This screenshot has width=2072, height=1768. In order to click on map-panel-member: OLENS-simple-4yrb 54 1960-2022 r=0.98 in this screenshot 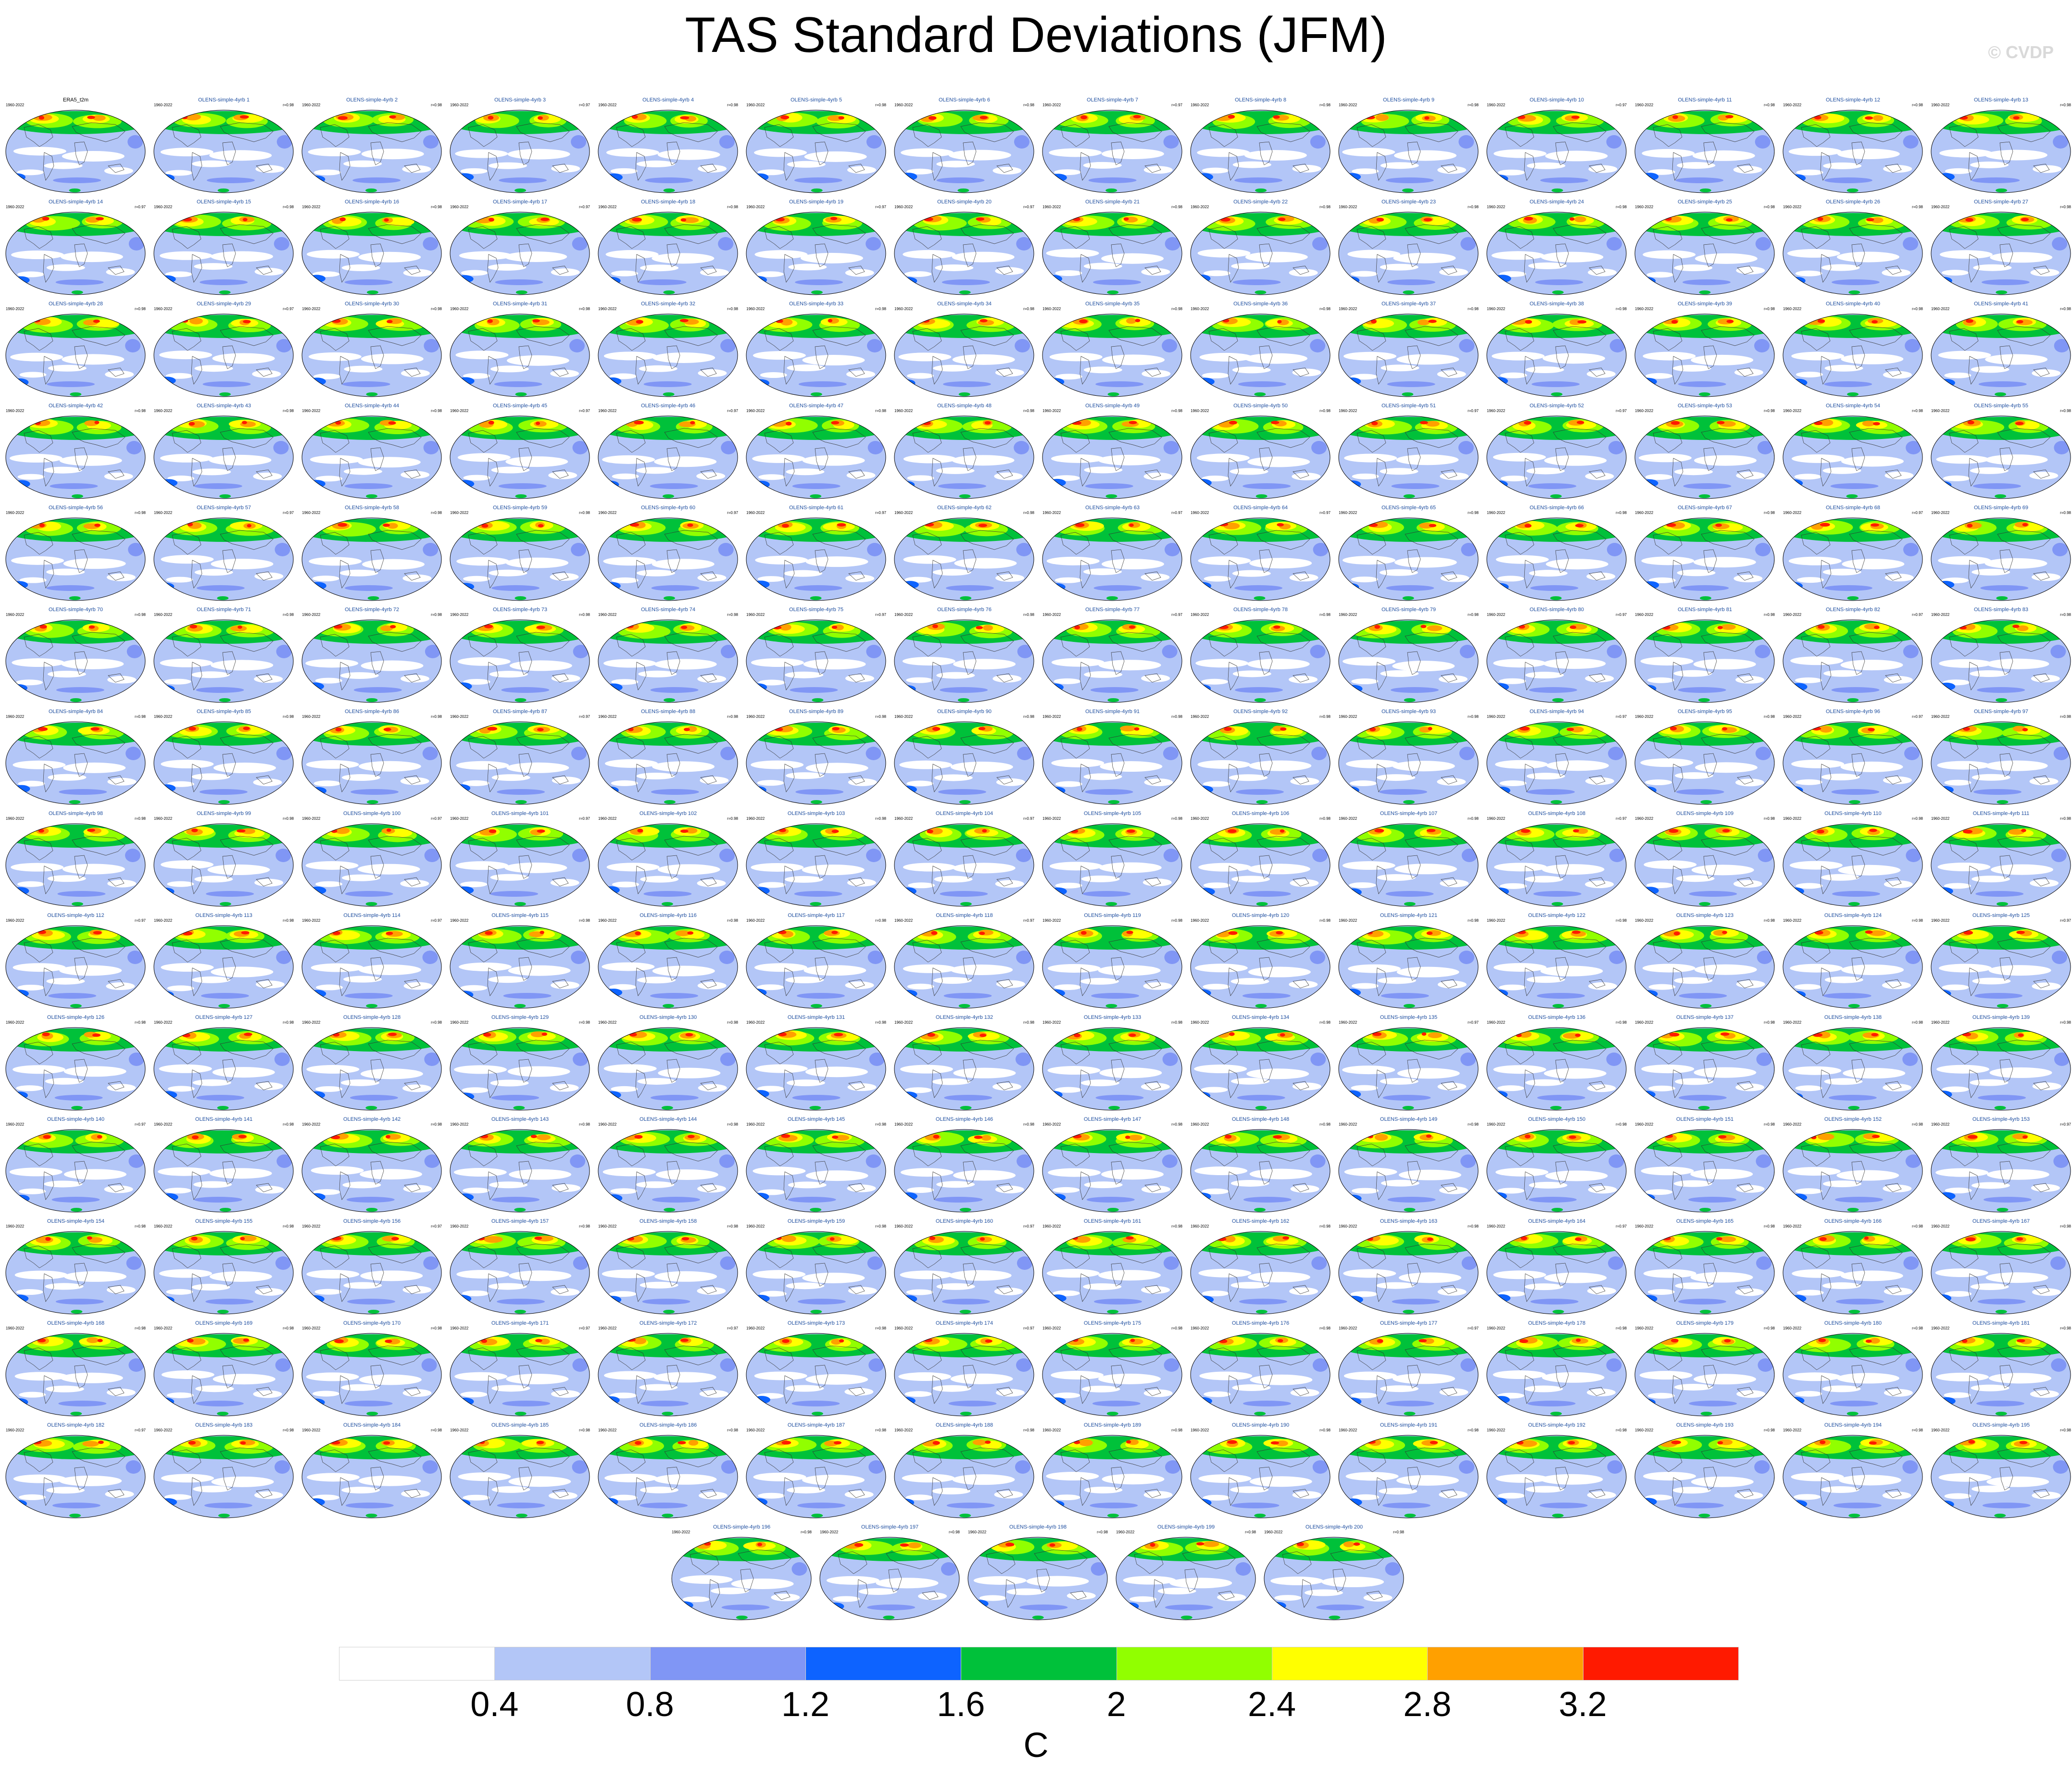, I will do `click(1853, 452)`.